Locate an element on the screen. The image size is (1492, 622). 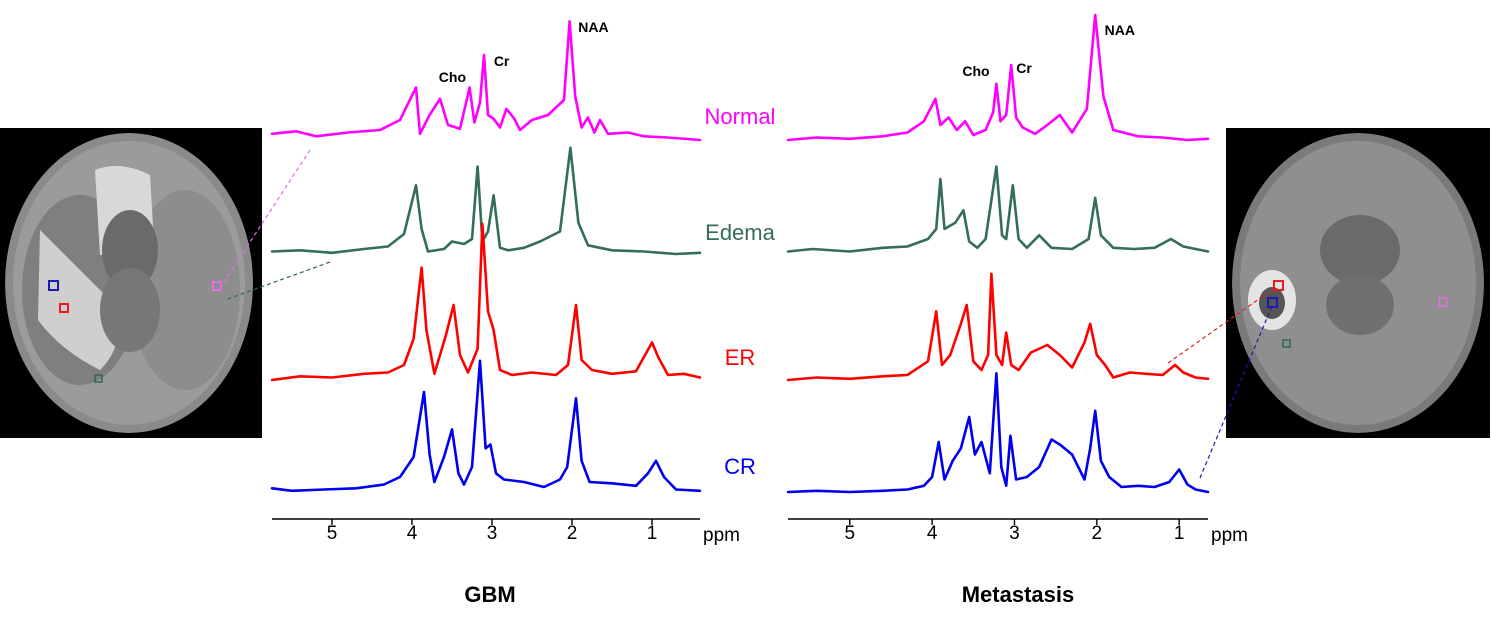
gbm-tick-label: 5 is located at coordinates (332, 533).